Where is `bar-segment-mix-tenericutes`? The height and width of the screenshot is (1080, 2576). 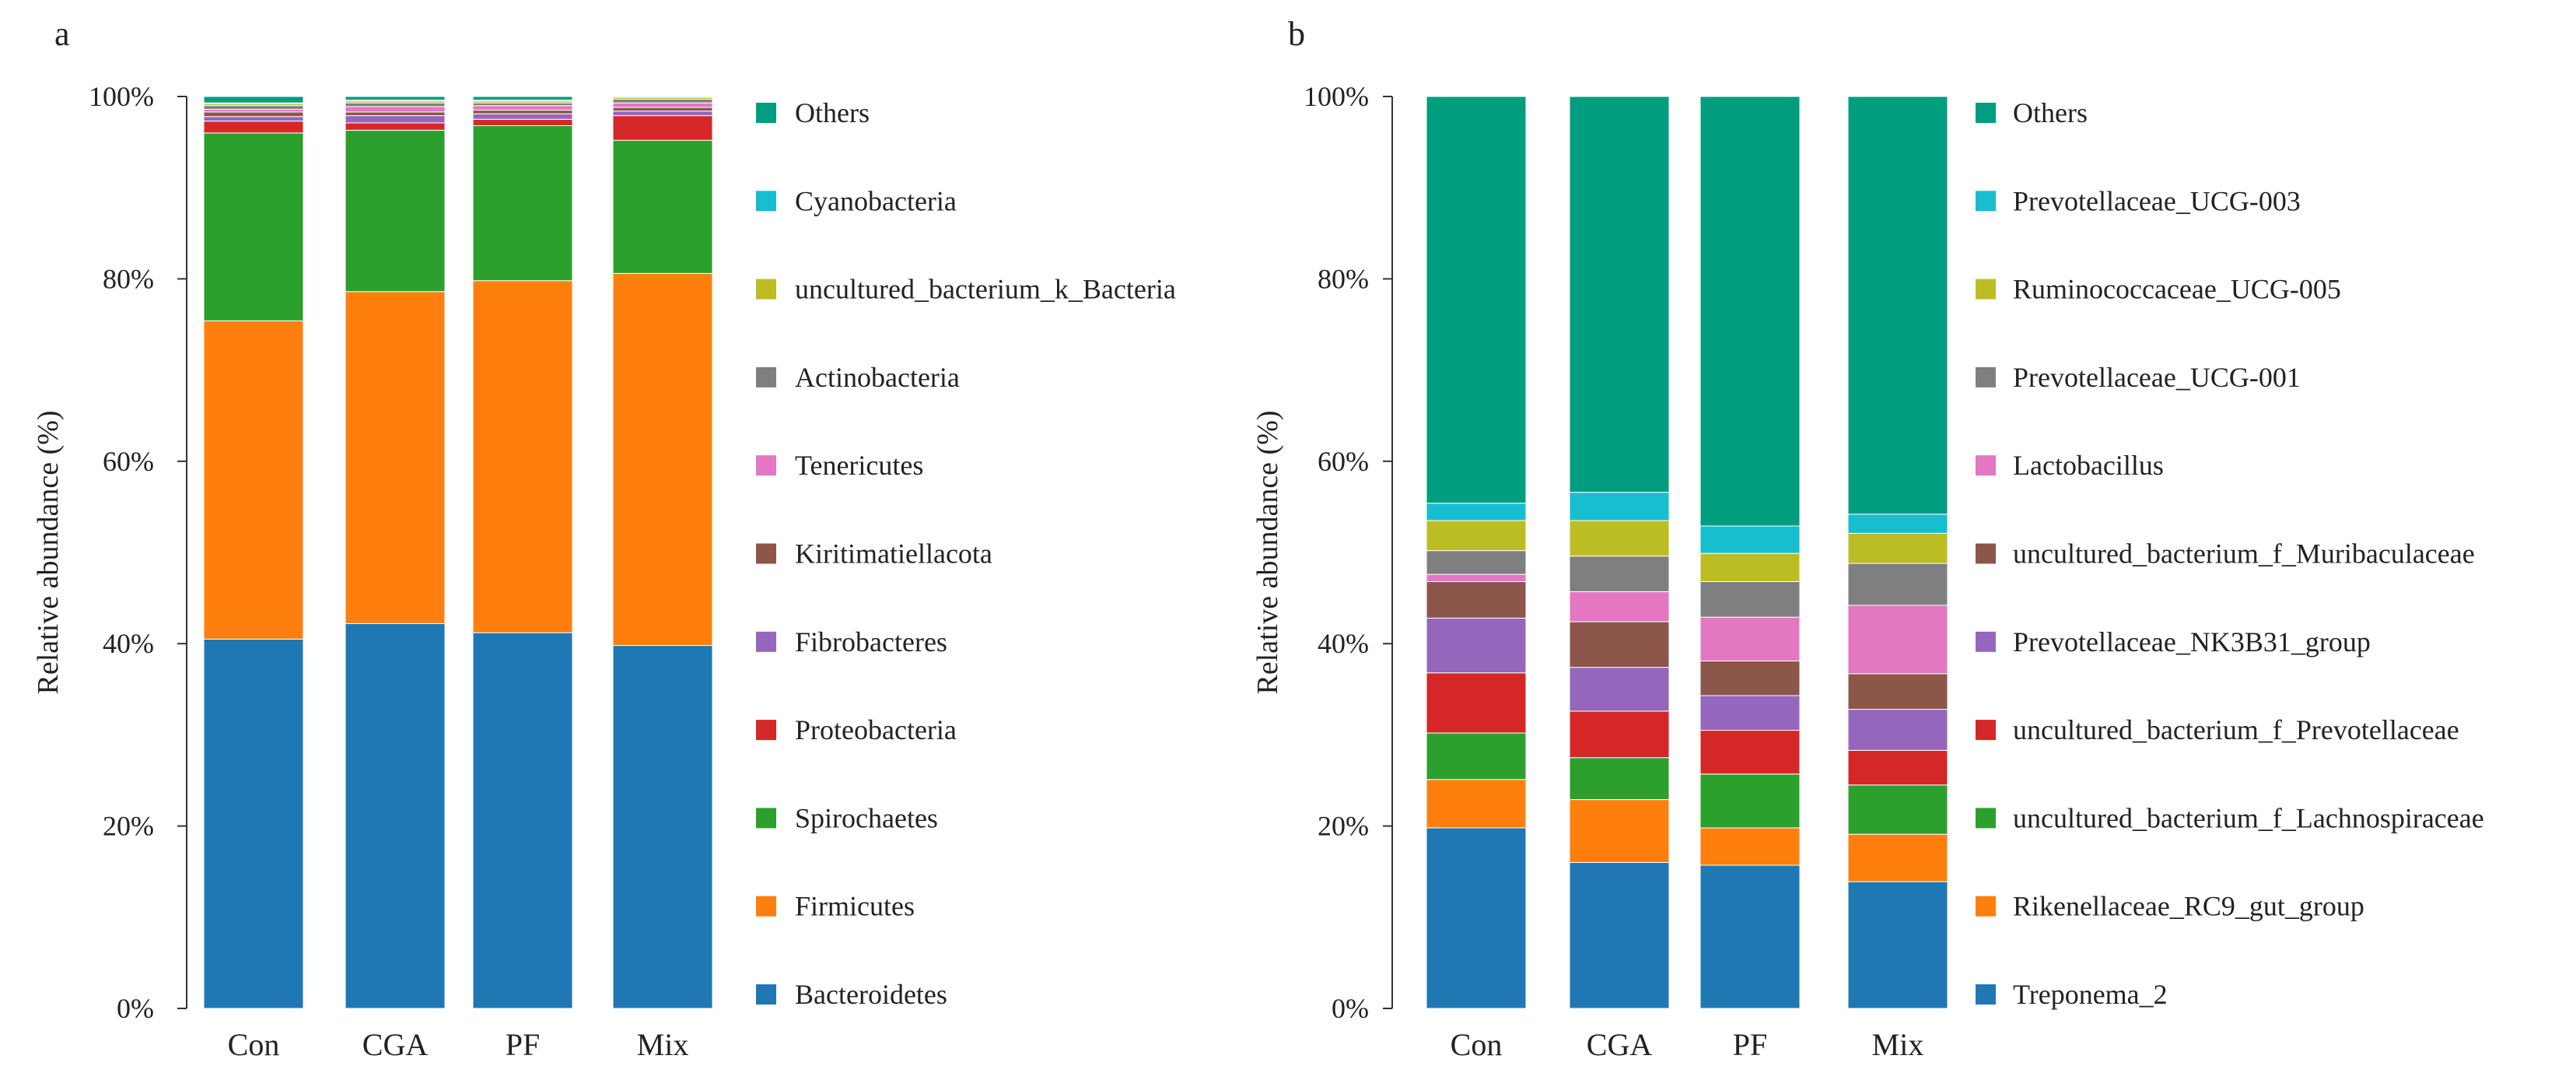 bar-segment-mix-tenericutes is located at coordinates (662, 105).